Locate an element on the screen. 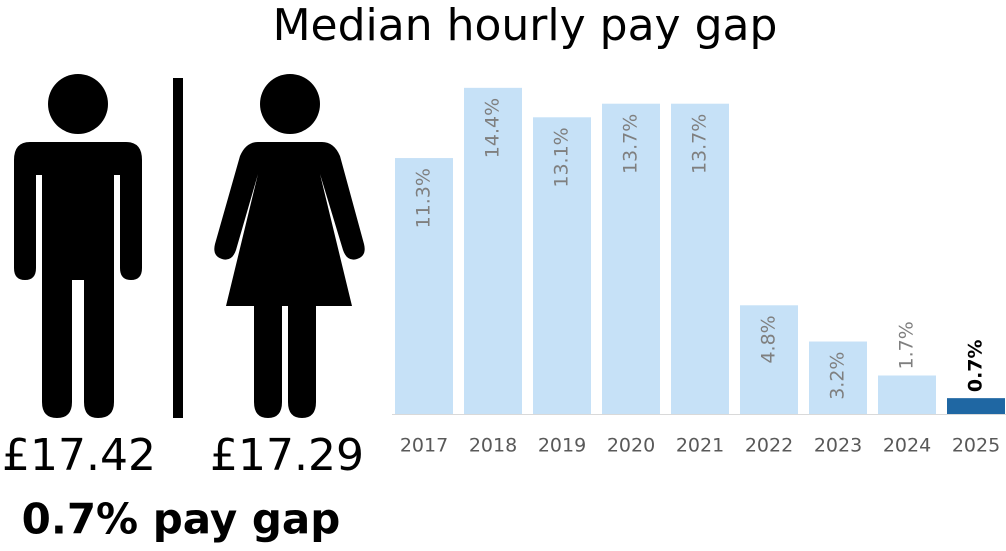 Image resolution: width=1006 pixels, height=551 pixels. x-tick-label: 2025 is located at coordinates (976, 446).